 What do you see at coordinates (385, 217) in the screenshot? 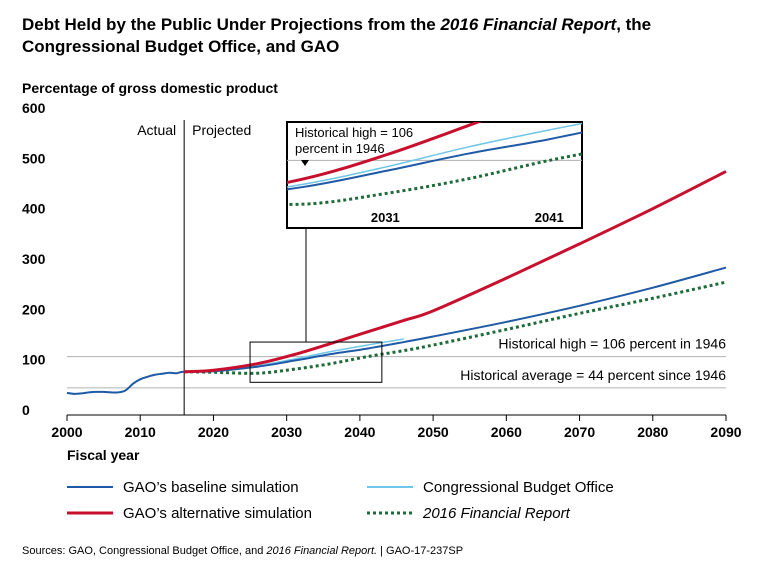
I see `inset-x-tick-label: 2031` at bounding box center [385, 217].